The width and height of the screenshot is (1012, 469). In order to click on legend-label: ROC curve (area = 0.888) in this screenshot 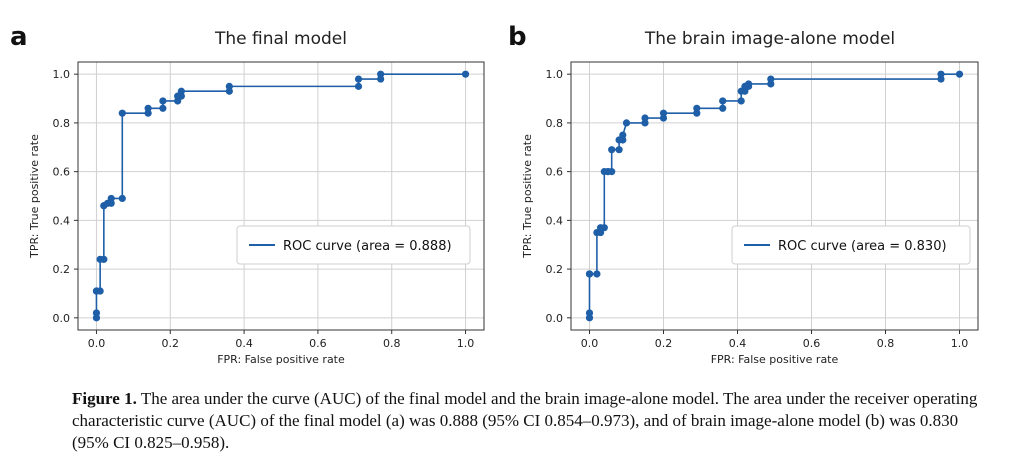, I will do `click(367, 246)`.